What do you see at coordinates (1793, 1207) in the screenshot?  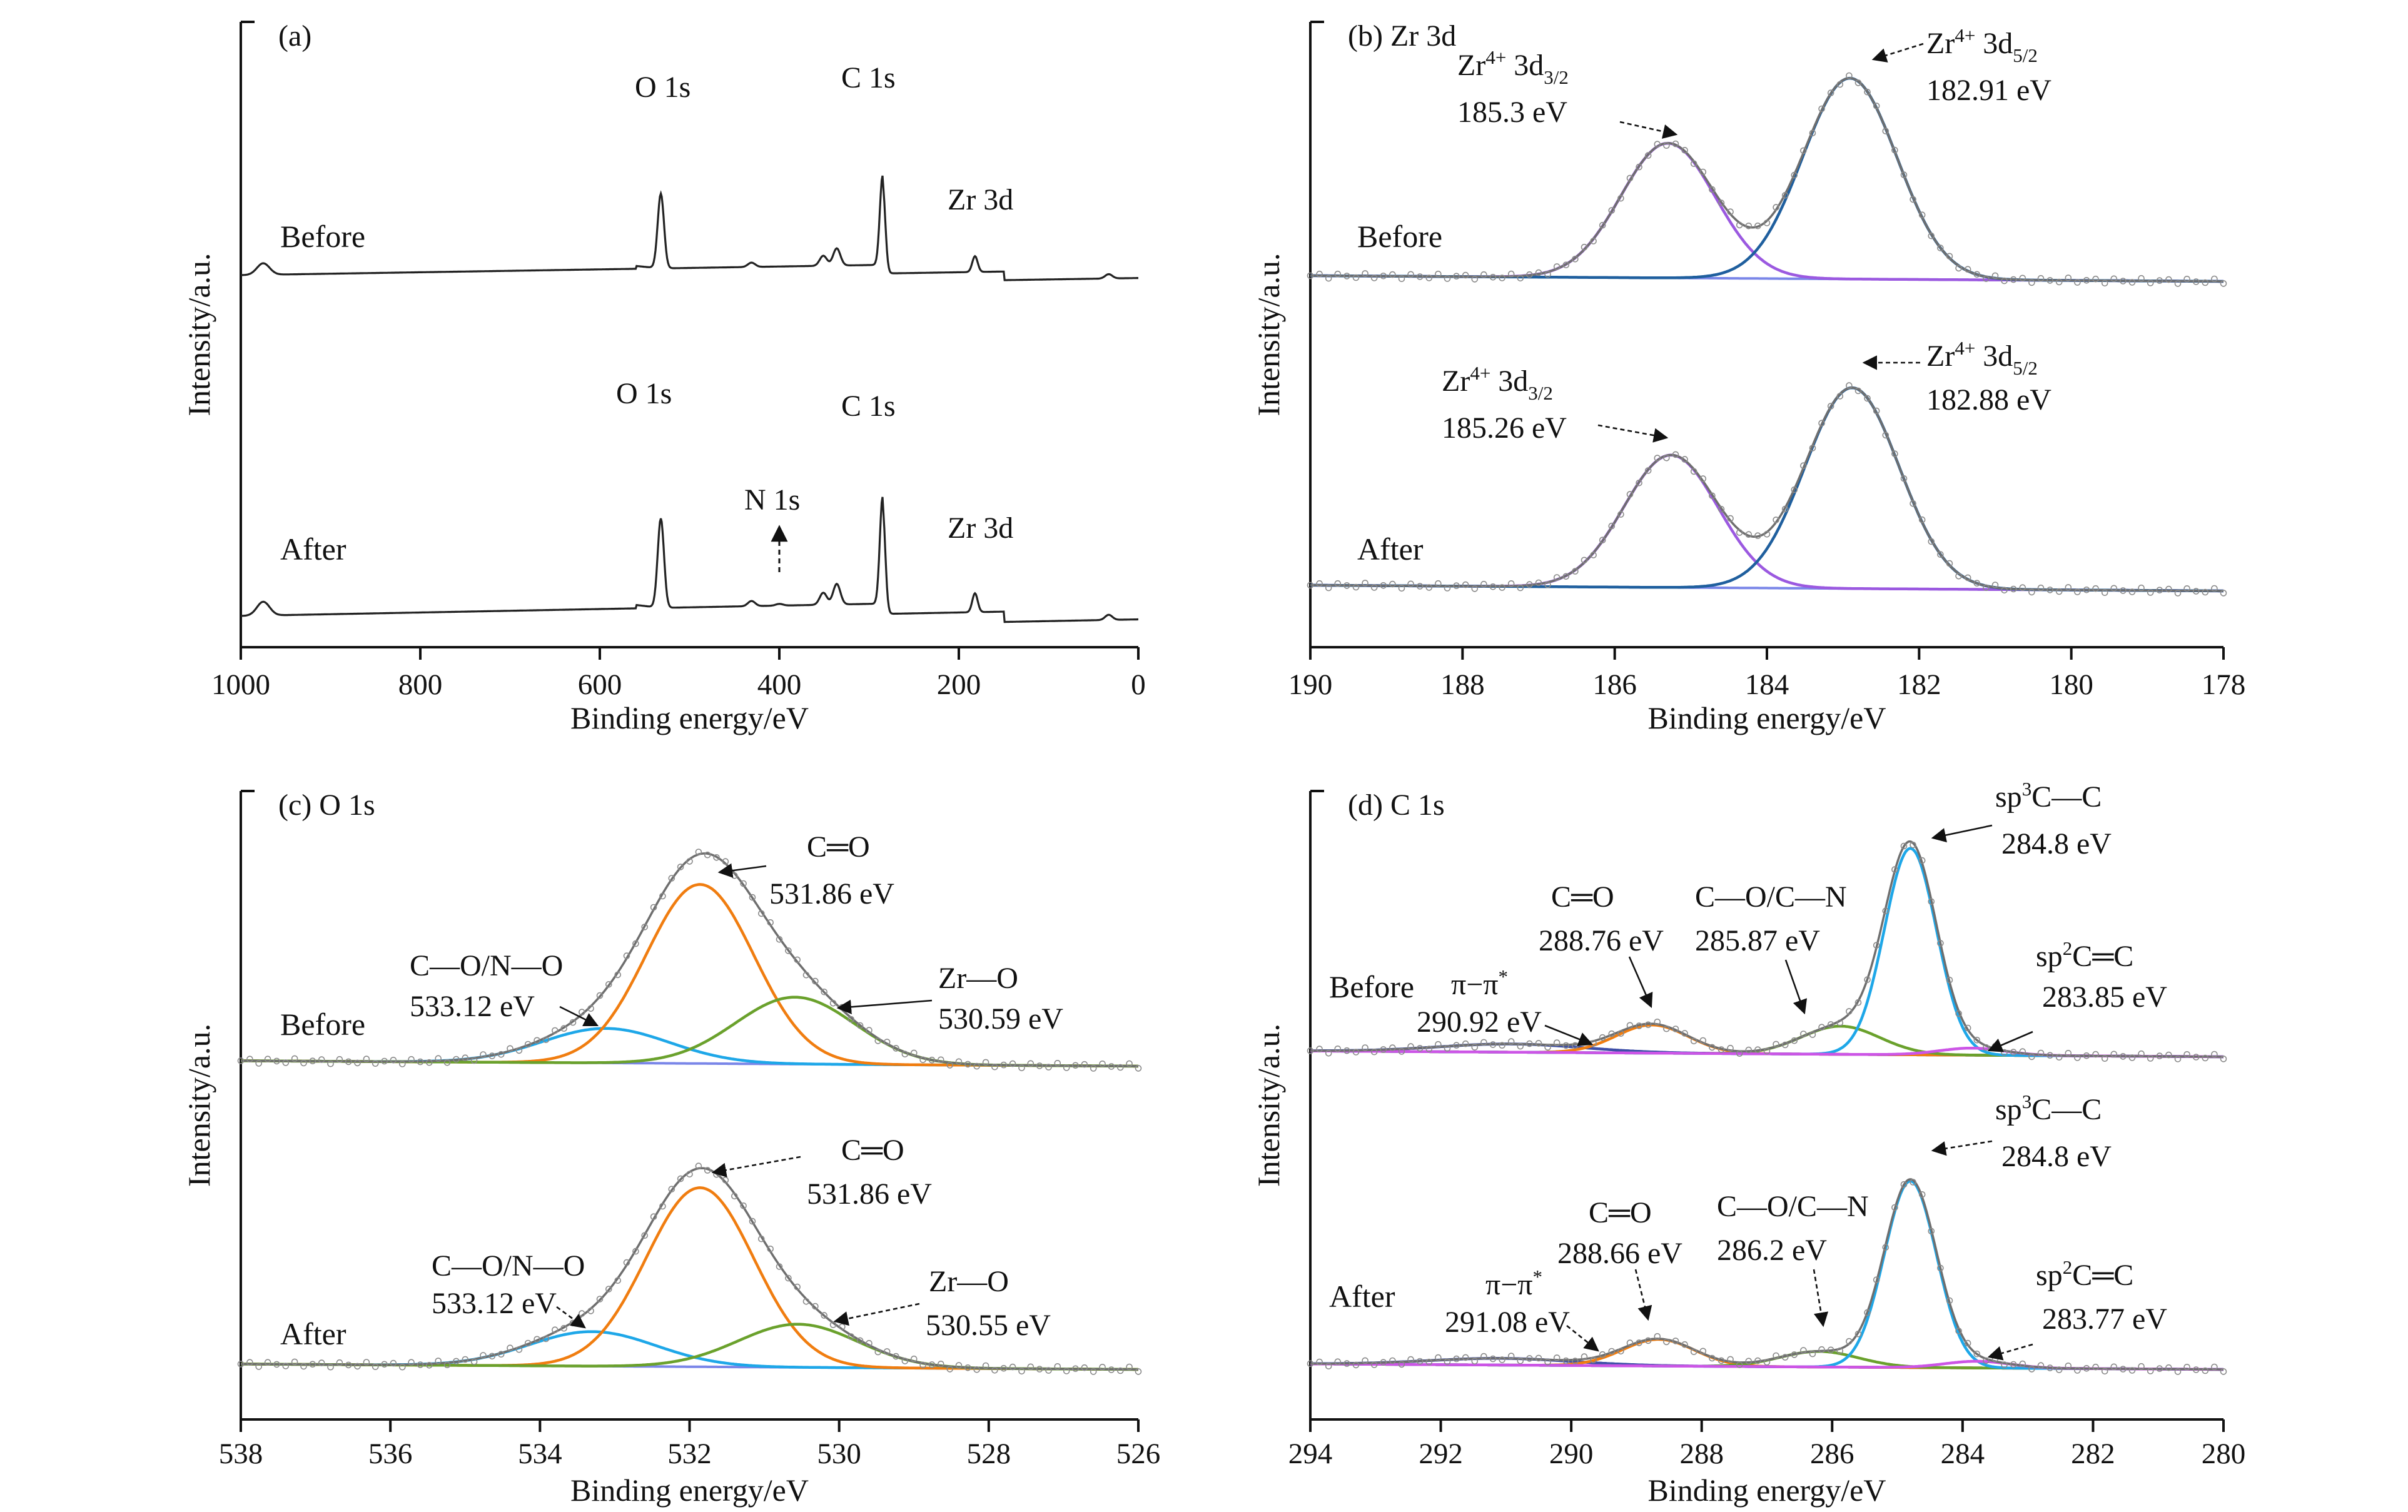 I see `peak-label: C—O/C—N` at bounding box center [1793, 1207].